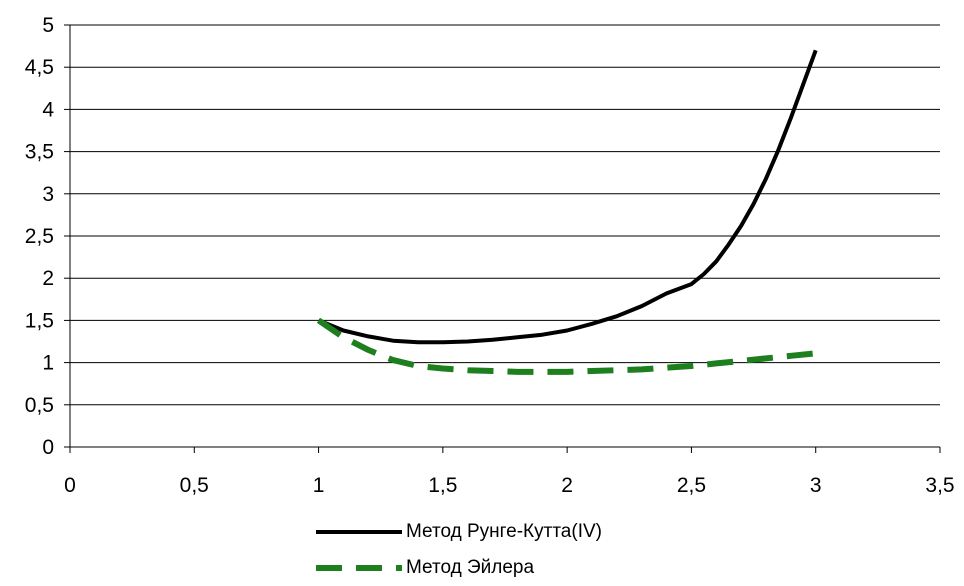  What do you see at coordinates (566, 346) in the screenshot?
I see `series-line-euler` at bounding box center [566, 346].